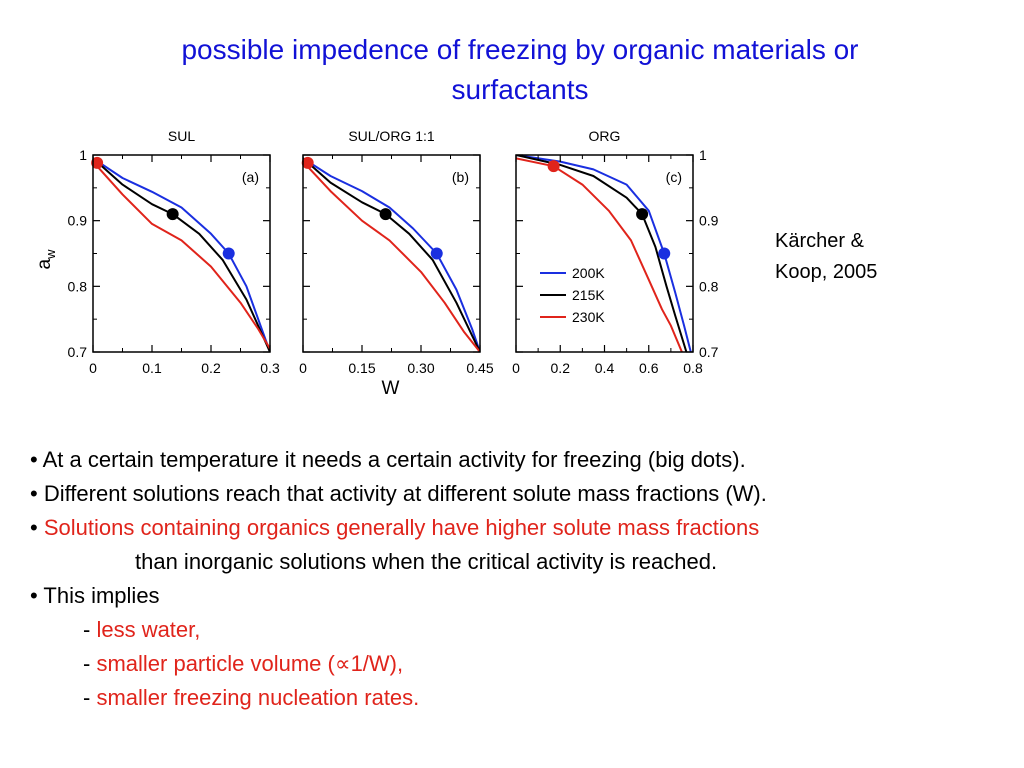 The width and height of the screenshot is (1024, 768). What do you see at coordinates (588, 273) in the screenshot?
I see `panel-3-legend-label-200K: 200K` at bounding box center [588, 273].